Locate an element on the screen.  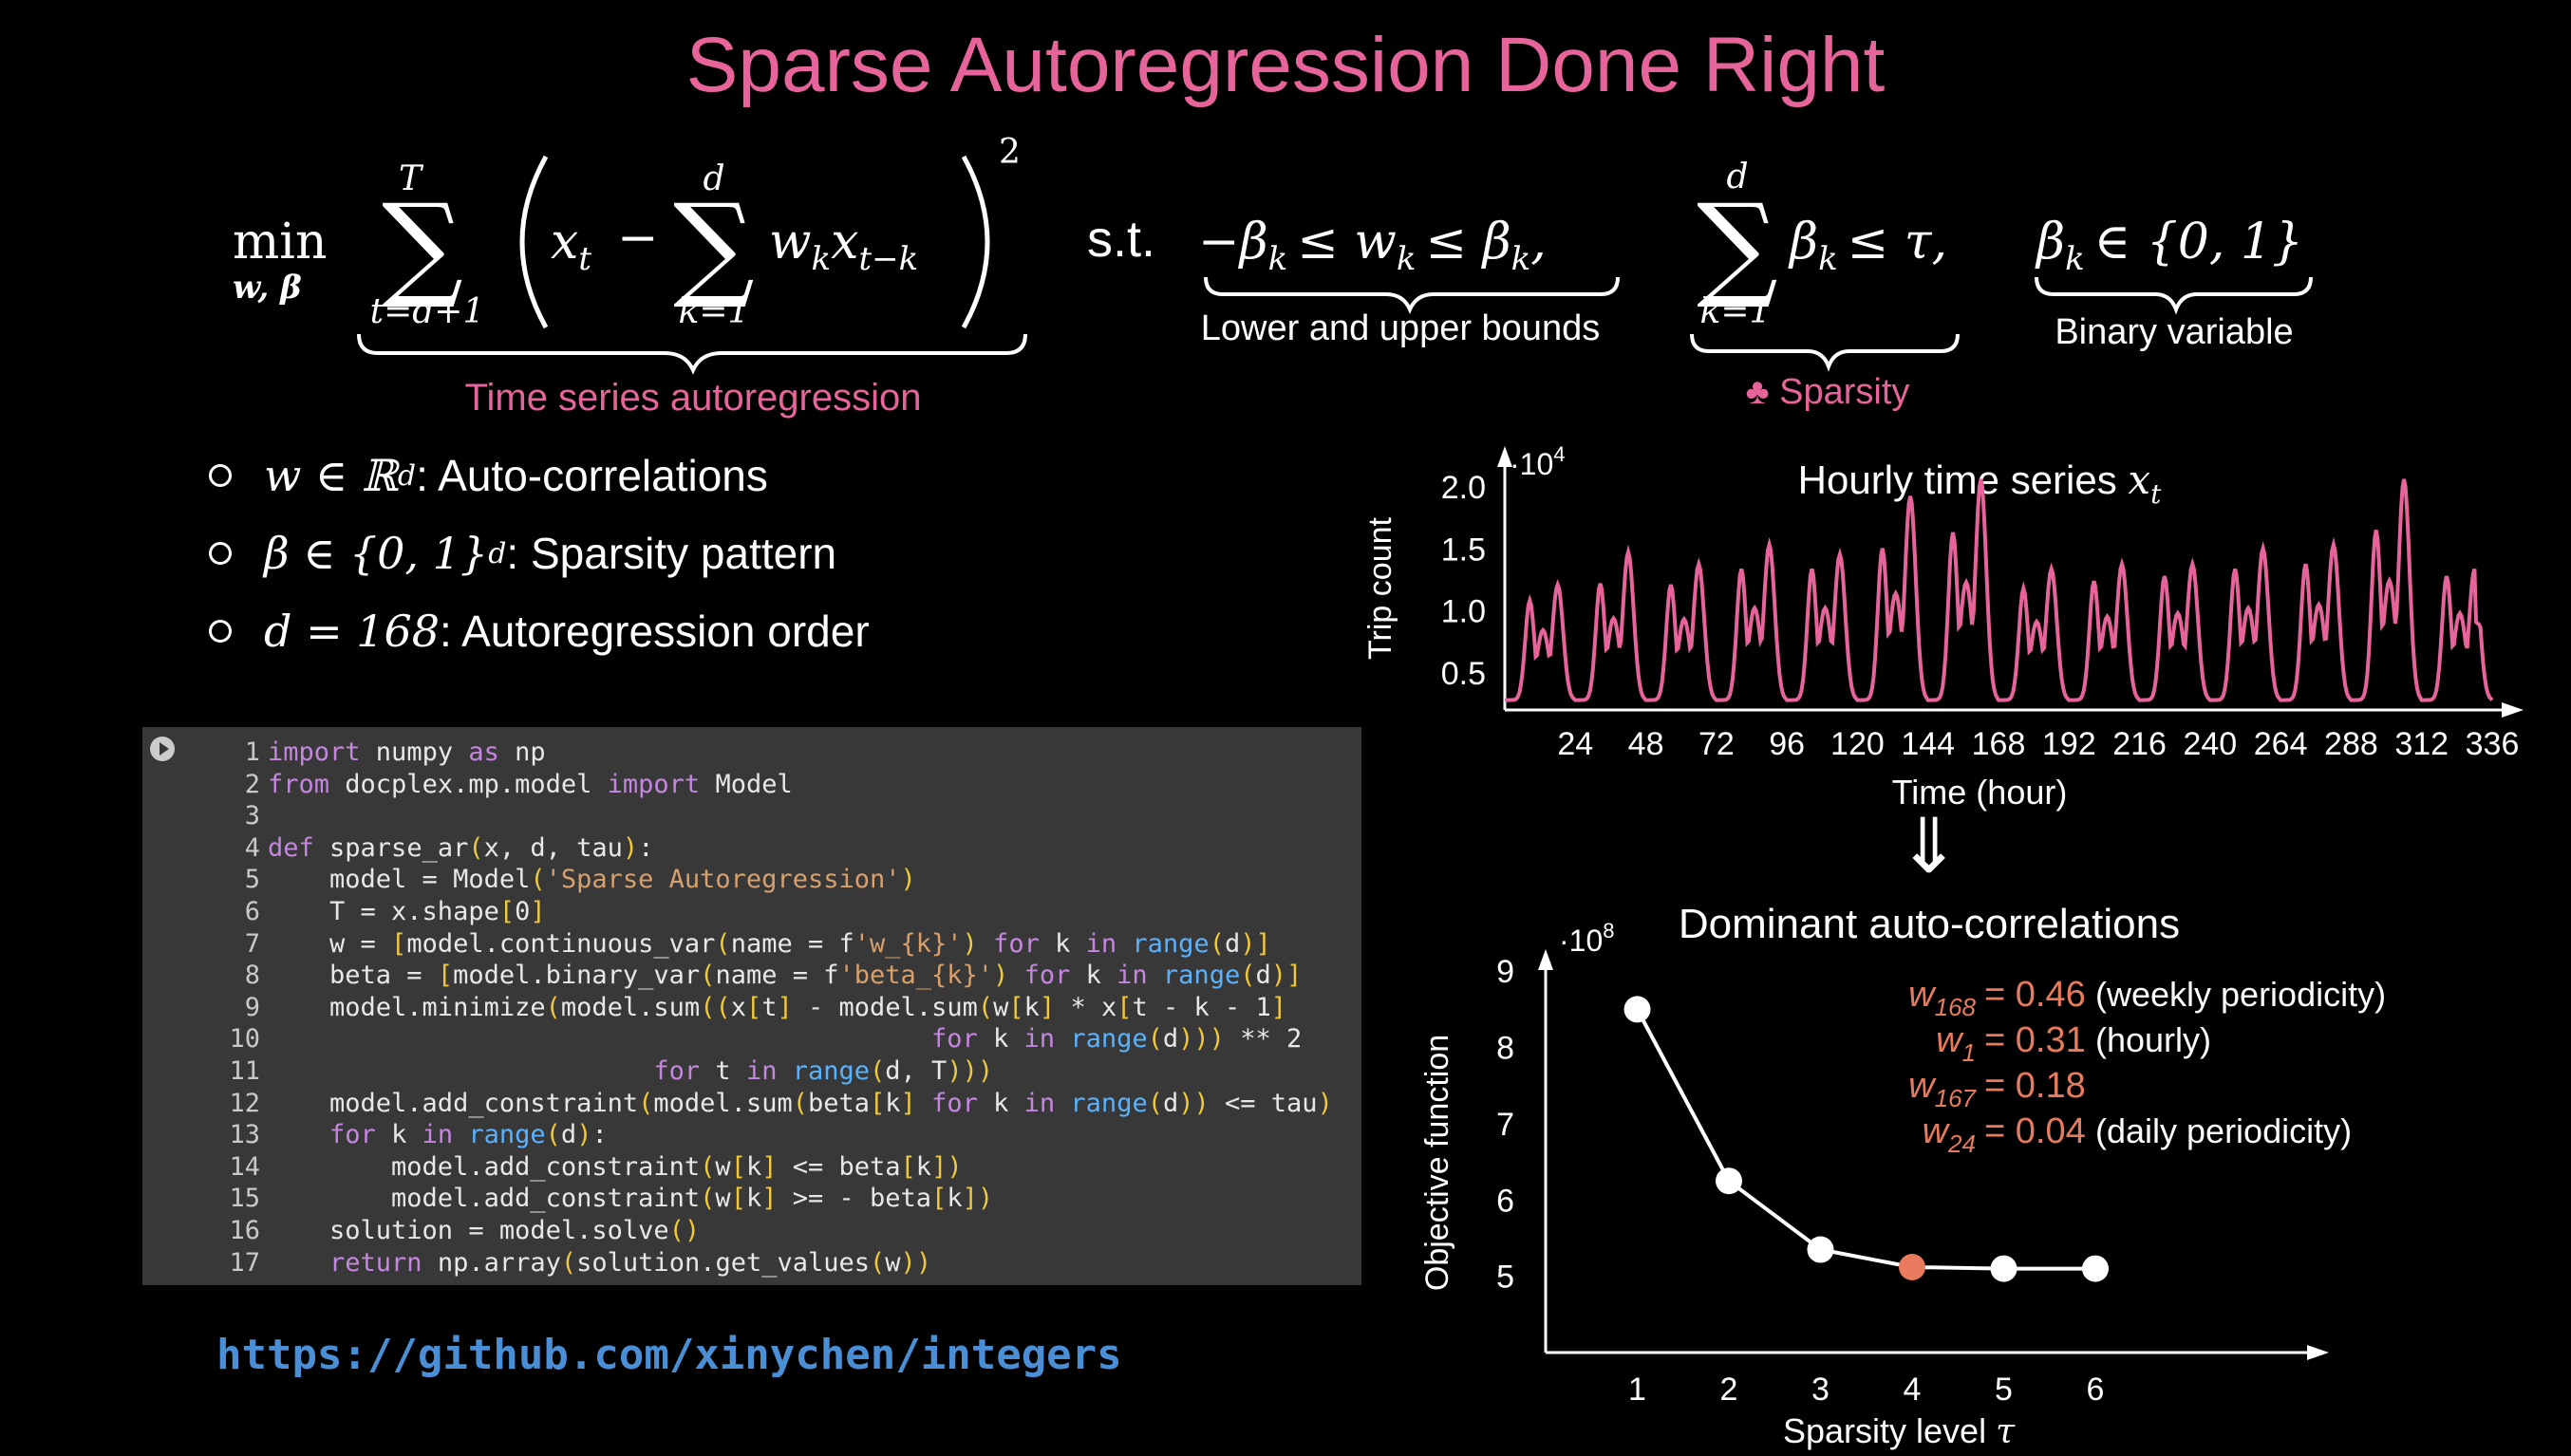
chart-title: Hourly time series xt is located at coordinates (1980, 483).